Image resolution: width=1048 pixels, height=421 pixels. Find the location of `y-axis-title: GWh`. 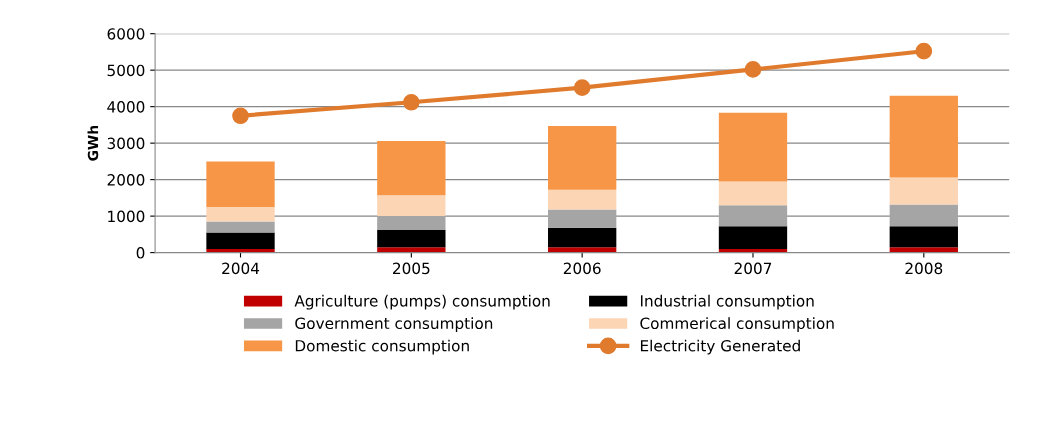

y-axis-title: GWh is located at coordinates (93, 143).